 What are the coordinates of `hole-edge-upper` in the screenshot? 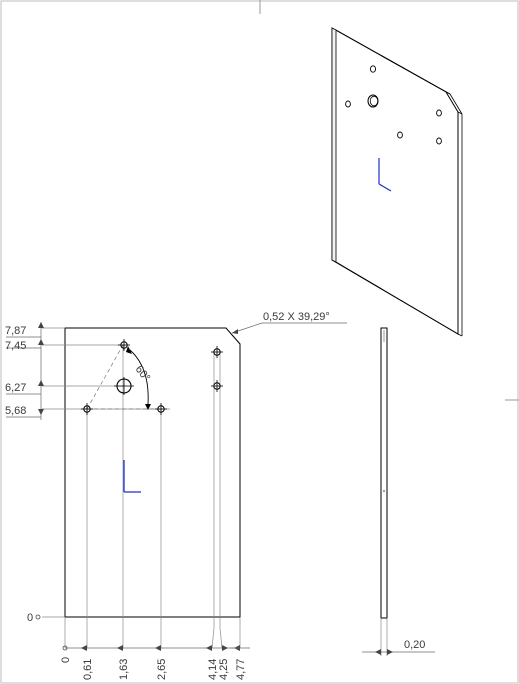 It's located at (217, 352).